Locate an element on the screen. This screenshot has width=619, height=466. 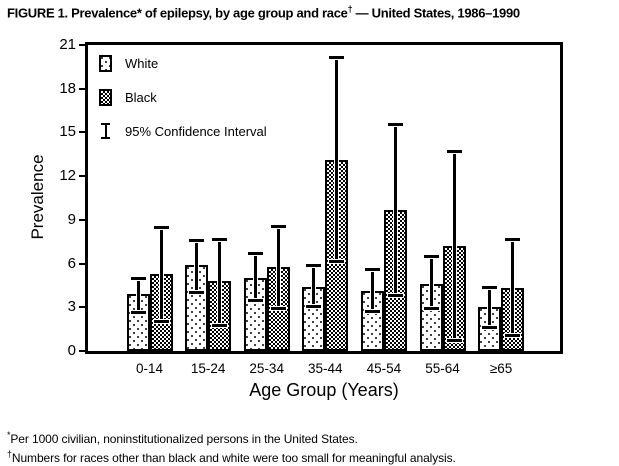
black-series-swatch-icon is located at coordinates (105, 97).